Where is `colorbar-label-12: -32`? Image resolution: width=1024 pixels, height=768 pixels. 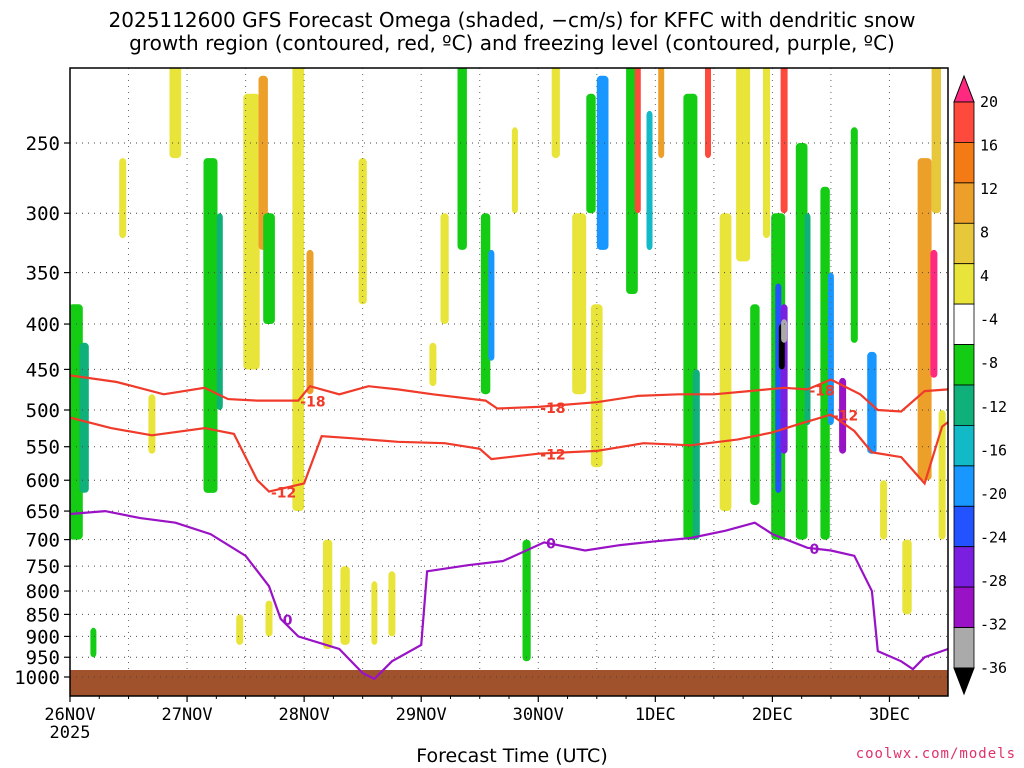
colorbar-label-12: -32 is located at coordinates (993, 625).